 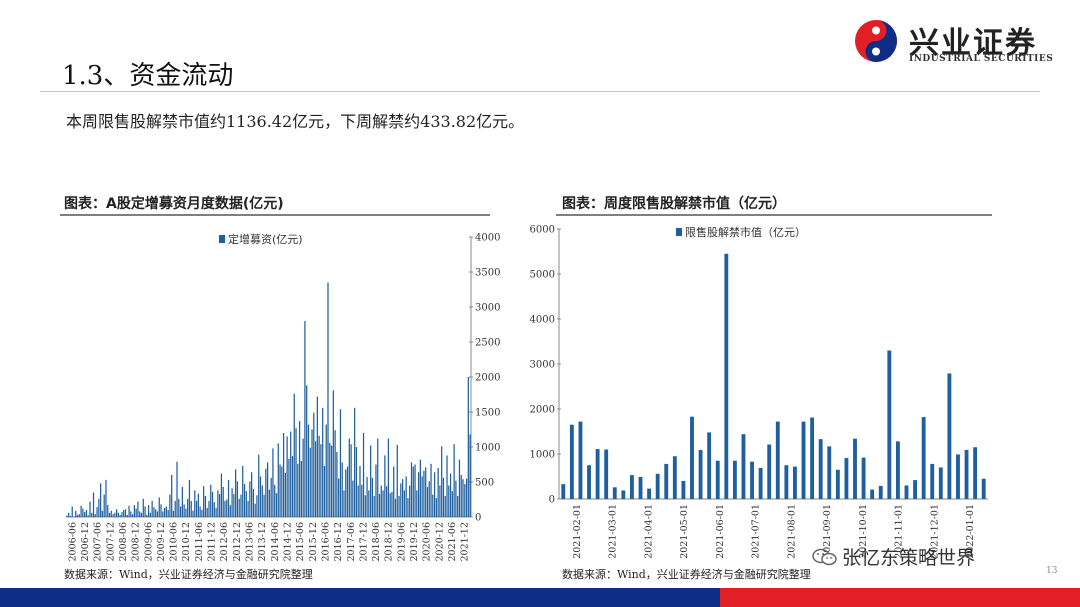 What do you see at coordinates (414, 541) in the screenshot?
I see `x-tick-label: 2019-12` at bounding box center [414, 541].